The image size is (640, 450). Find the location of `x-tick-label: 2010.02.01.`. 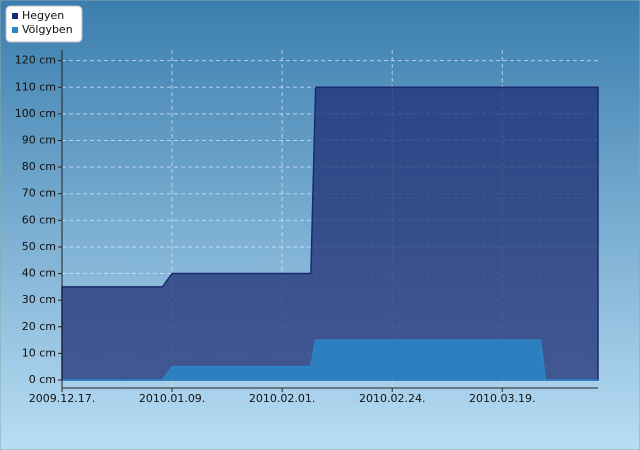

x-tick-label: 2010.02.01. is located at coordinates (282, 398).